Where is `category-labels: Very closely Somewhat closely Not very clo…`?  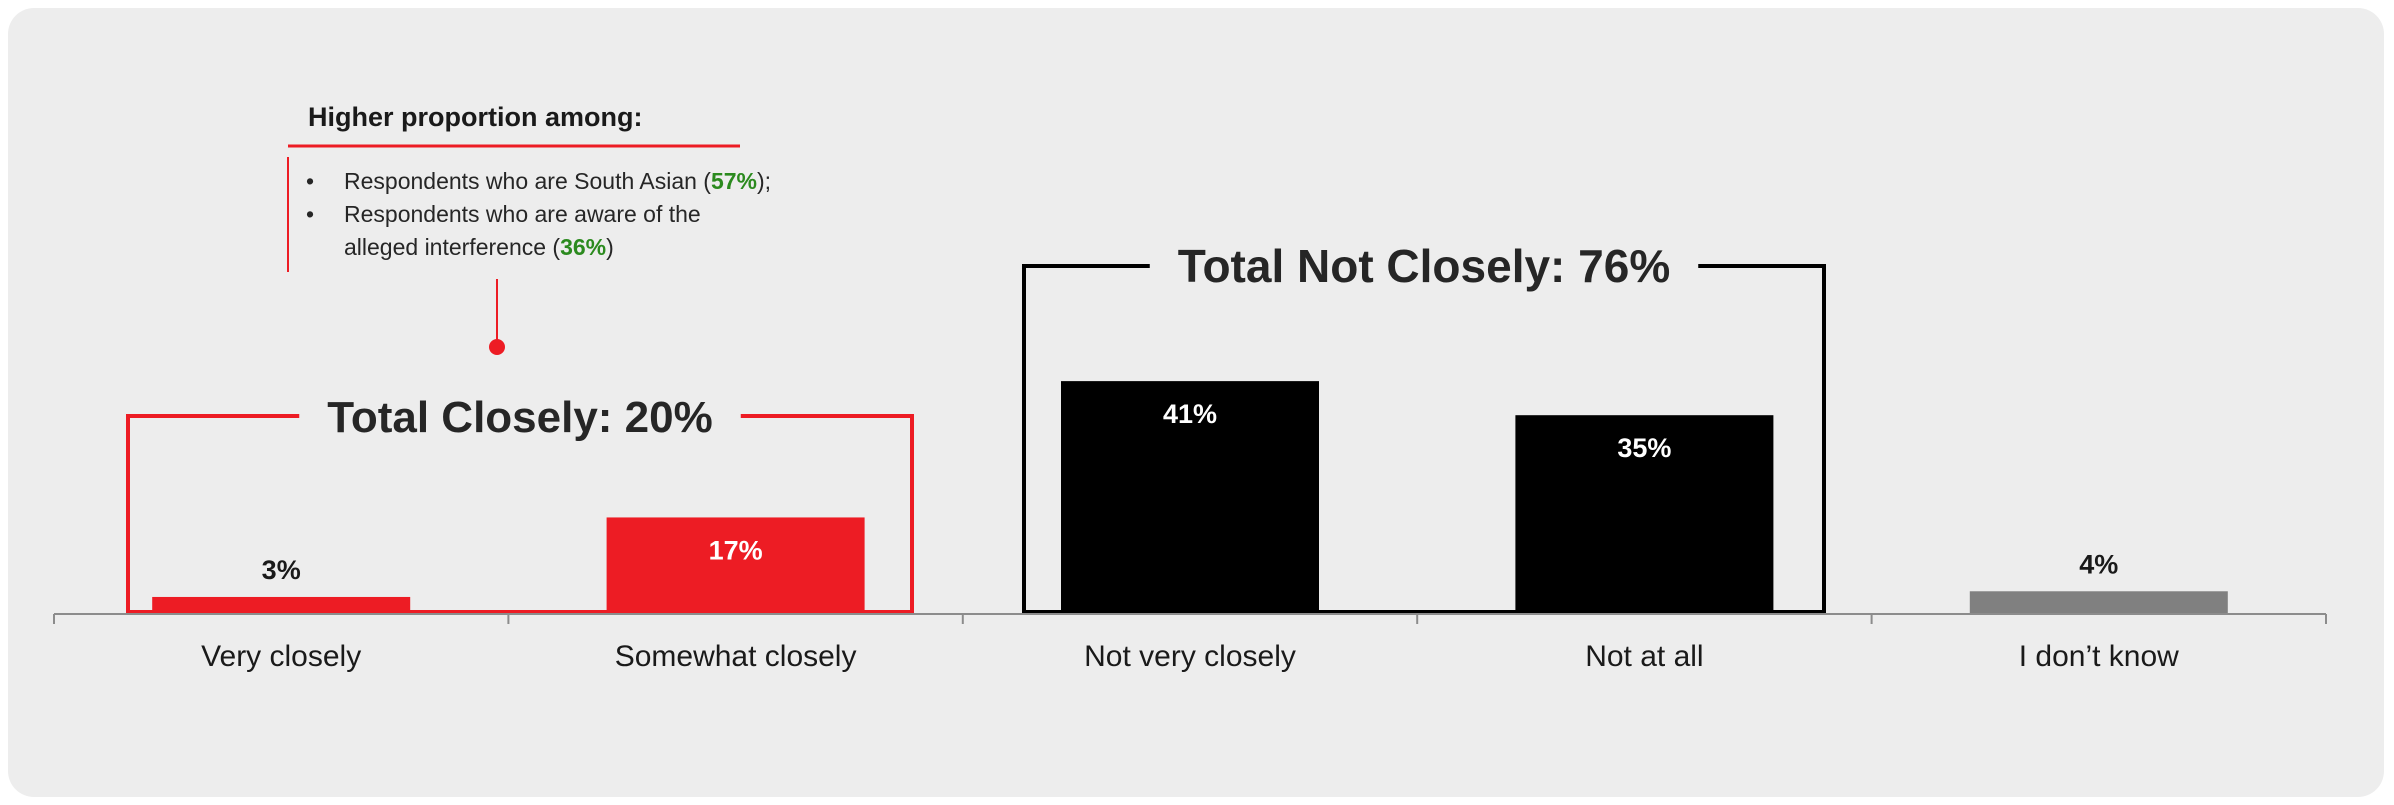
category-labels: Very closely Somewhat closely Not very clo… is located at coordinates (1190, 656).